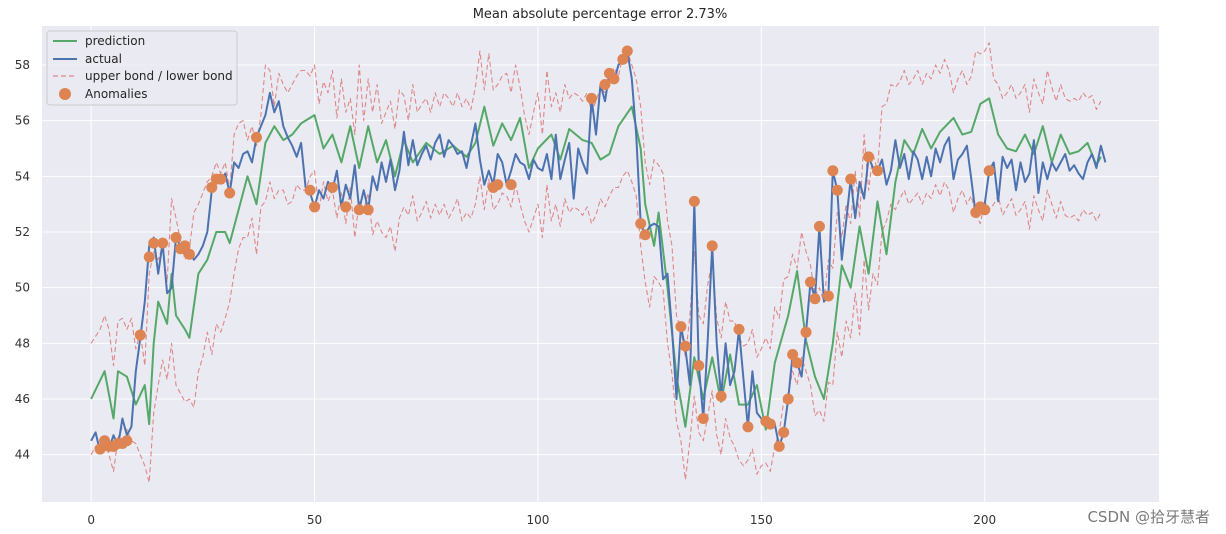  I want to click on legend-label-bounds: upper bond / lower bond, so click(159, 76).